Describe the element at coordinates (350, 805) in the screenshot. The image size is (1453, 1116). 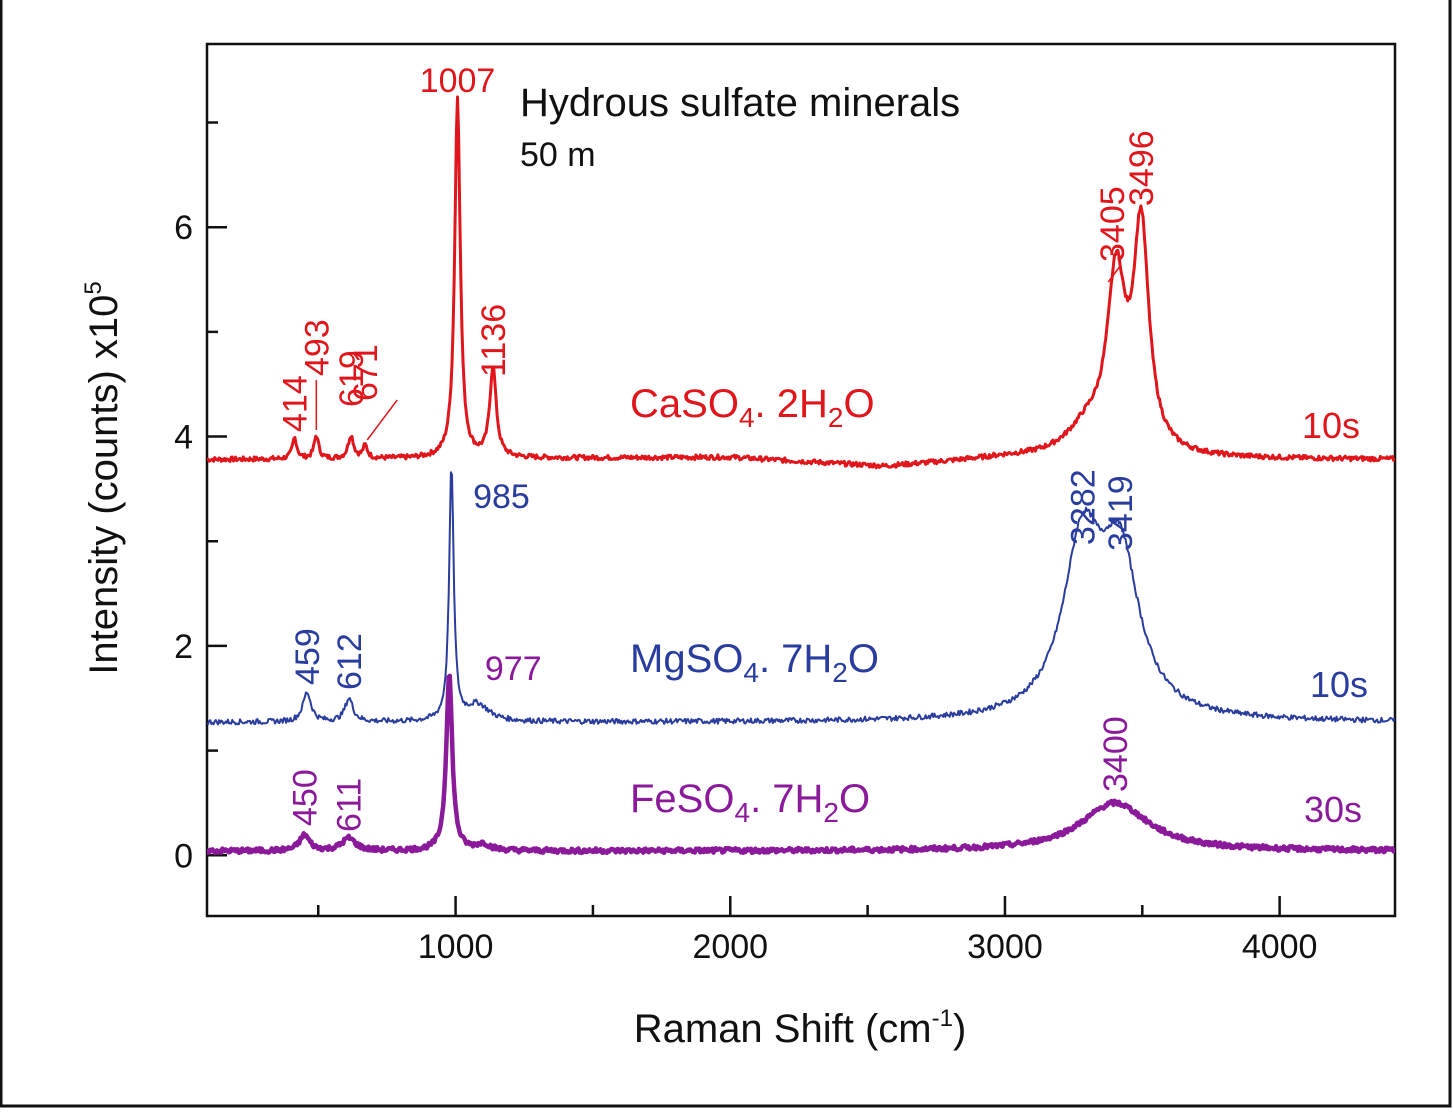
I see `peak-label: 611` at that location.